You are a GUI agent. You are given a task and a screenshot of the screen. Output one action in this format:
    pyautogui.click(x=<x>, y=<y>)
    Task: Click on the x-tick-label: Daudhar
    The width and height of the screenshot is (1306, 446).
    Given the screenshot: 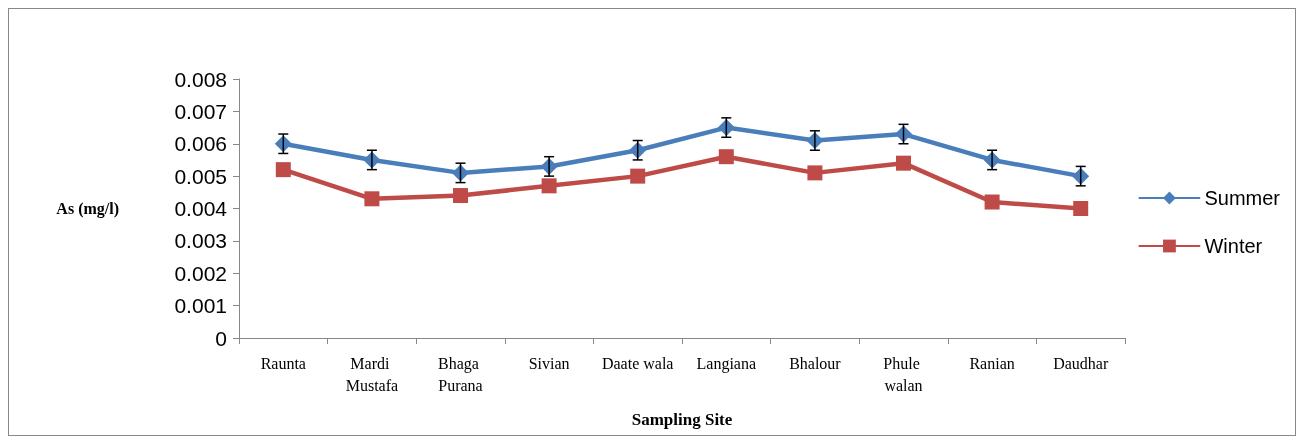 What is the action you would take?
    pyautogui.click(x=1081, y=363)
    